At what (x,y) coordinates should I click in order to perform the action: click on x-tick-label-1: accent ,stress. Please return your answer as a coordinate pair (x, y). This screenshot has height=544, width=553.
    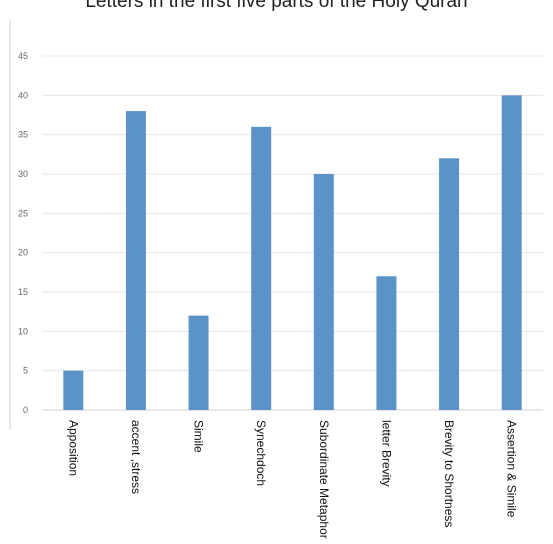
    Looking at the image, I should click on (136, 457).